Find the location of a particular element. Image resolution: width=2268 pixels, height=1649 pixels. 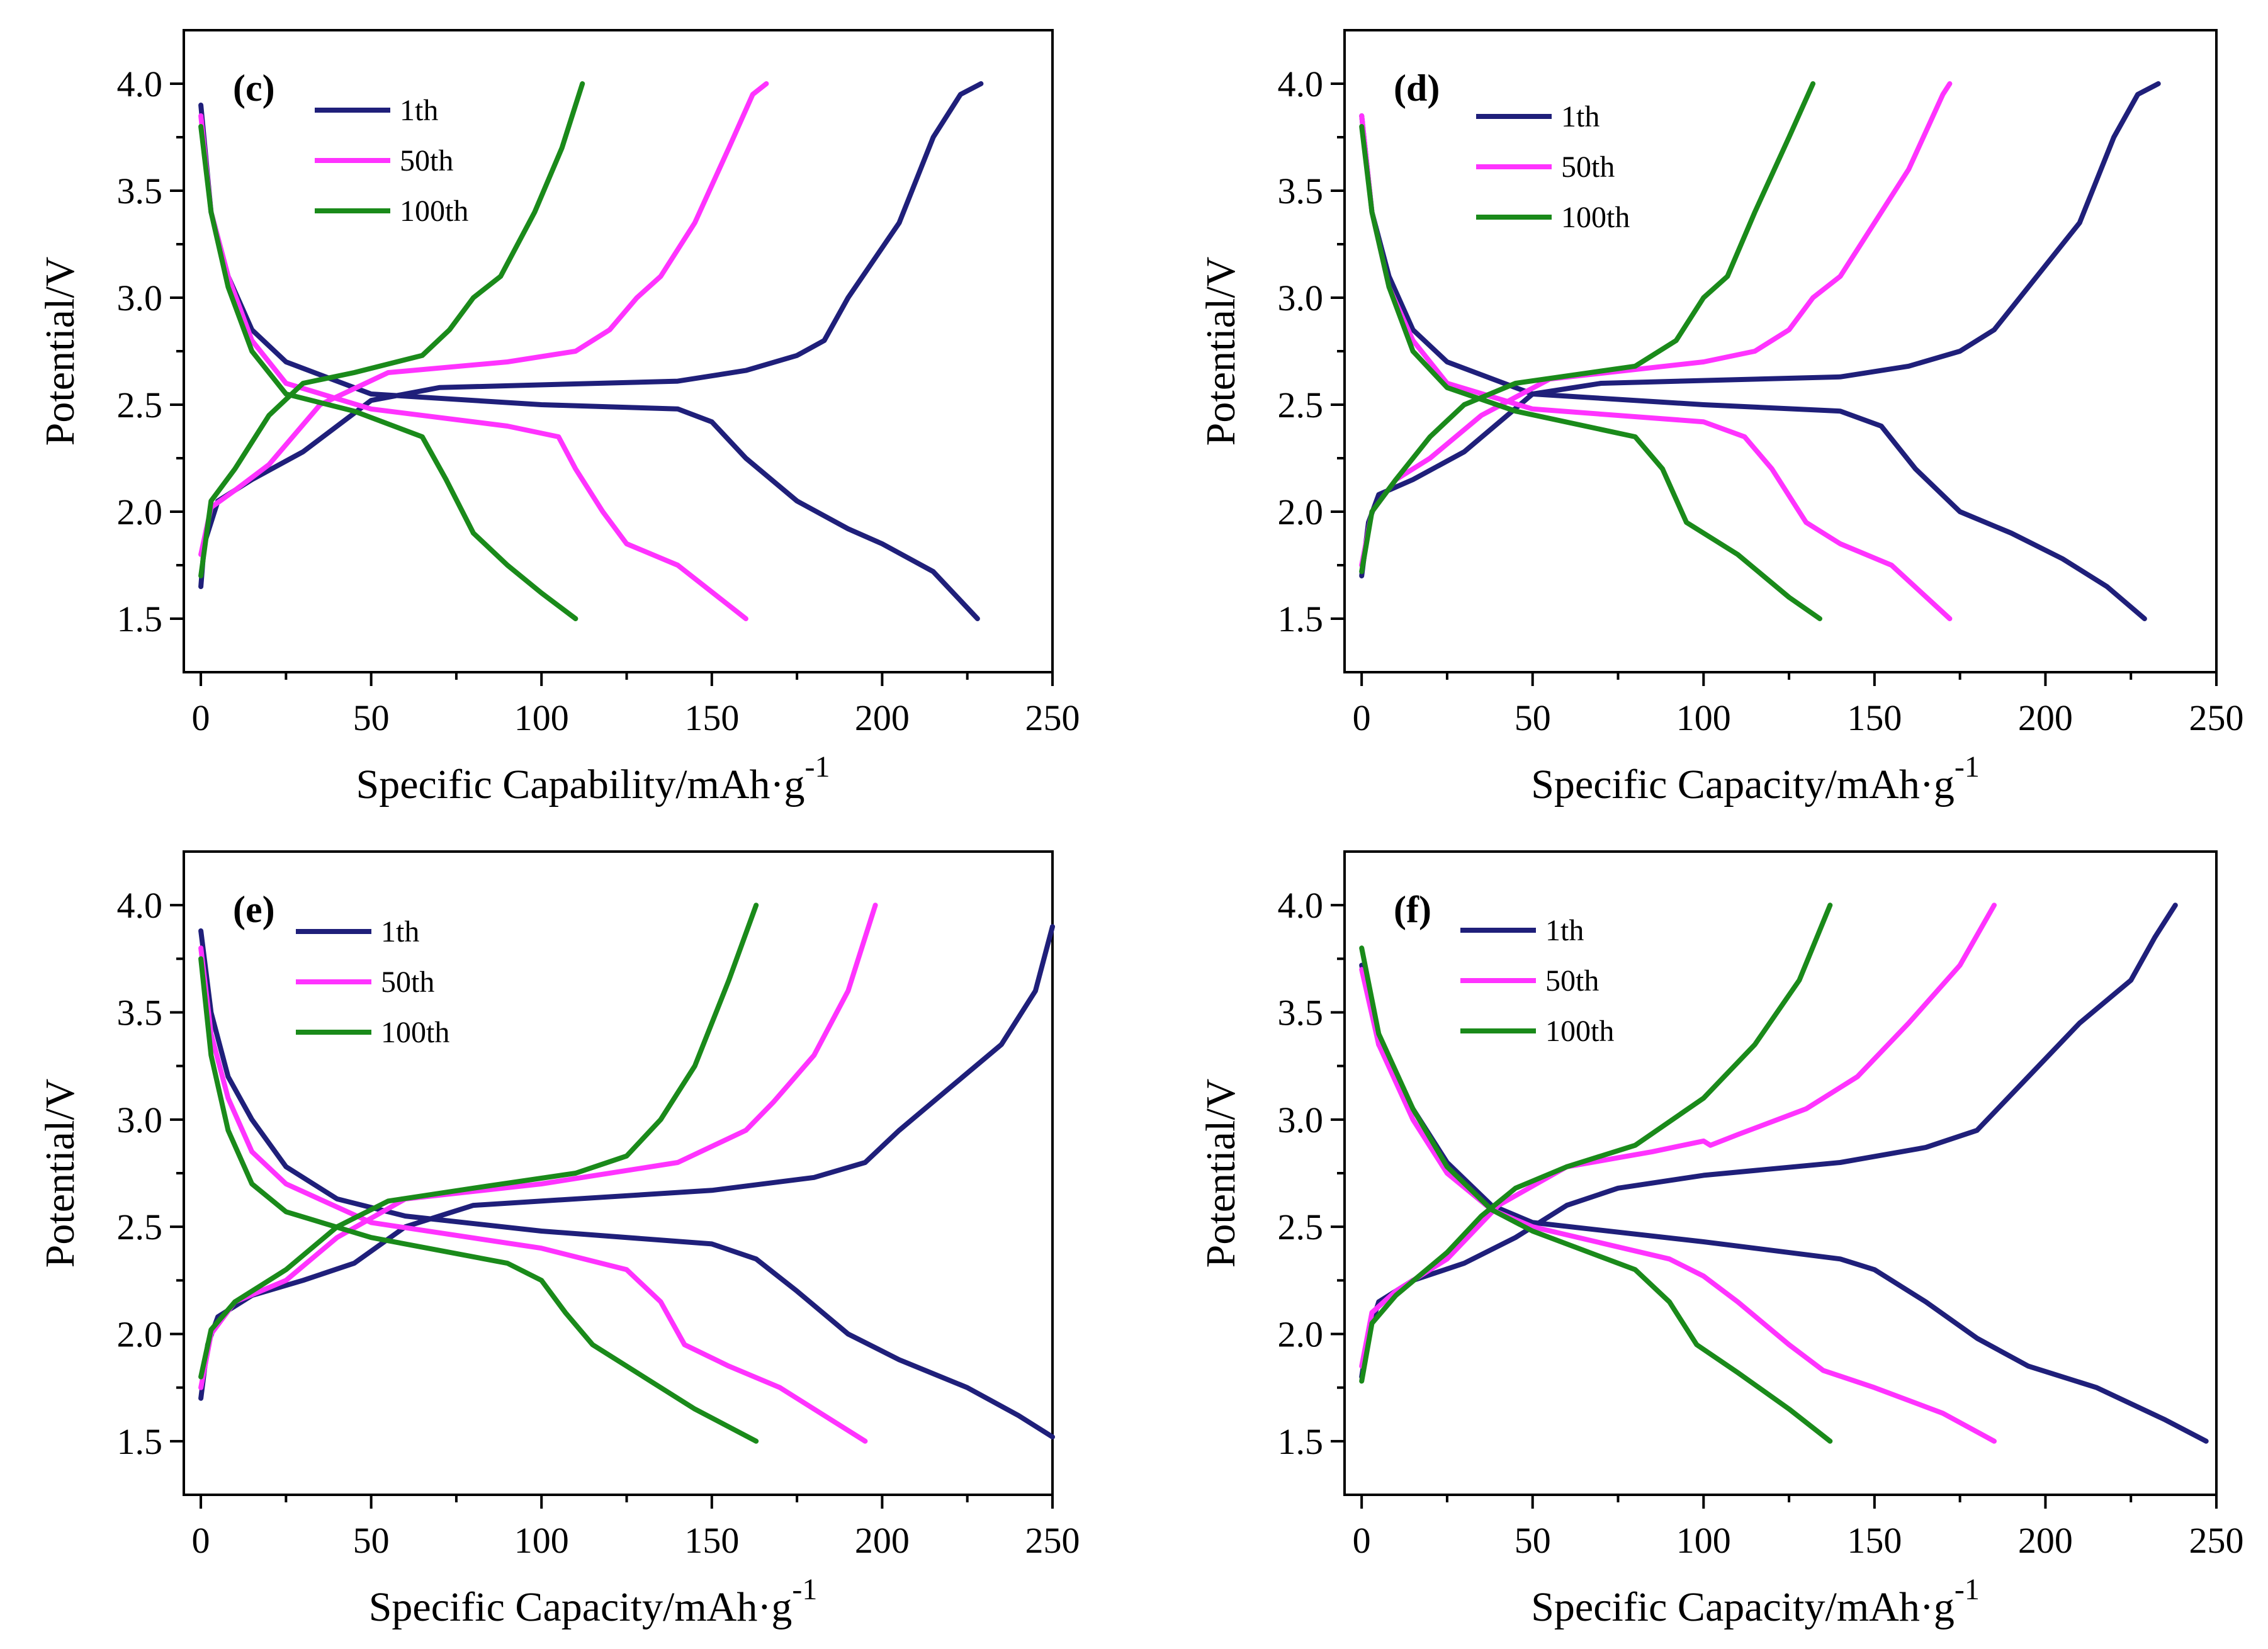

x-axis-title-text: Specific Capability/mAh·g is located at coordinates (580, 785).